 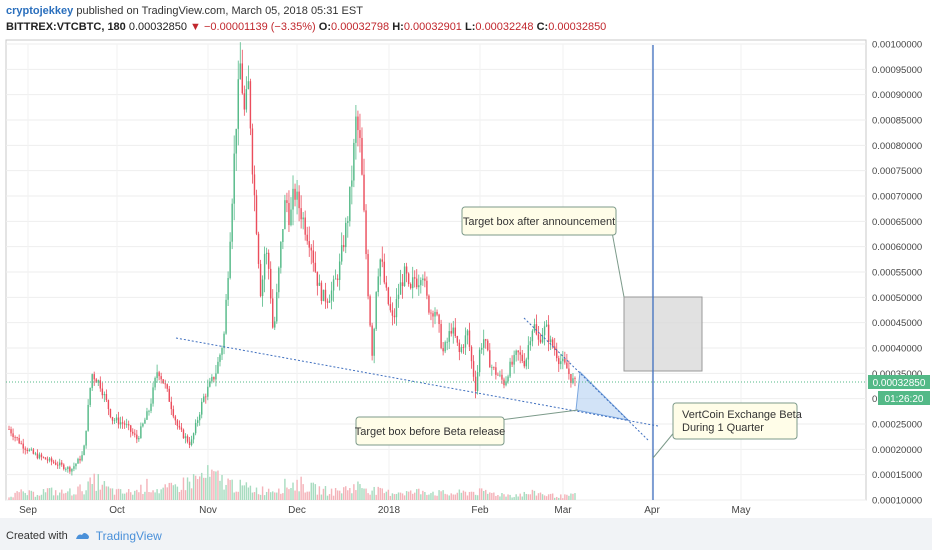 What do you see at coordinates (897, 45) in the screenshot?
I see `y-tick-label: 0.00100000` at bounding box center [897, 45].